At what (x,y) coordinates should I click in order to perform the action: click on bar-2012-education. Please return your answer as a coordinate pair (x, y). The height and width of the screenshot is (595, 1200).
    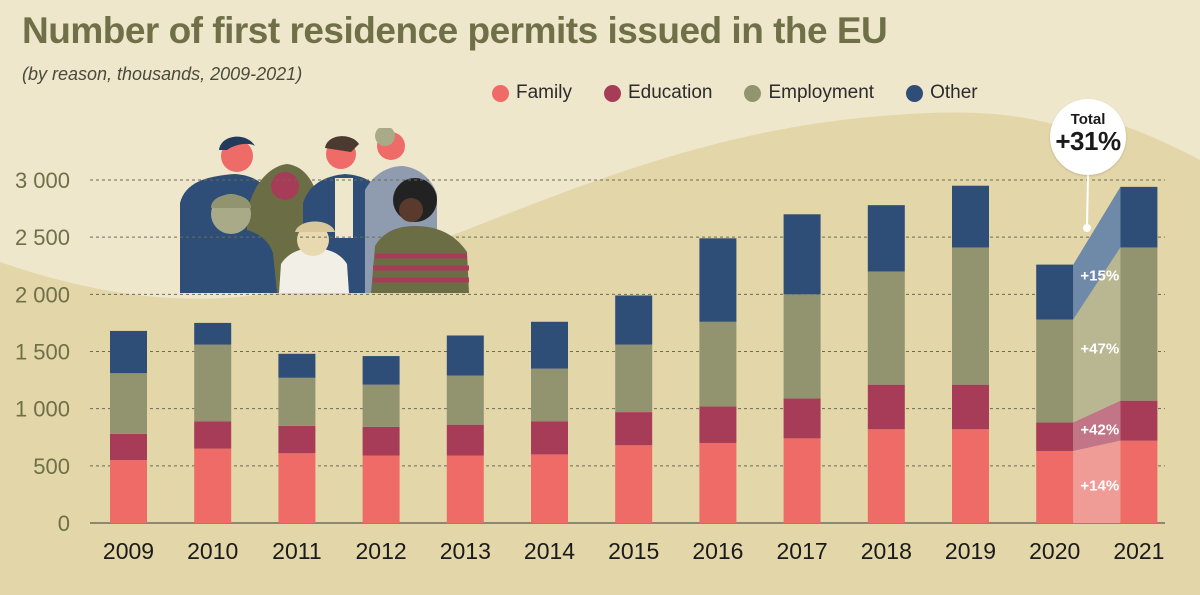
    Looking at the image, I should click on (381, 441).